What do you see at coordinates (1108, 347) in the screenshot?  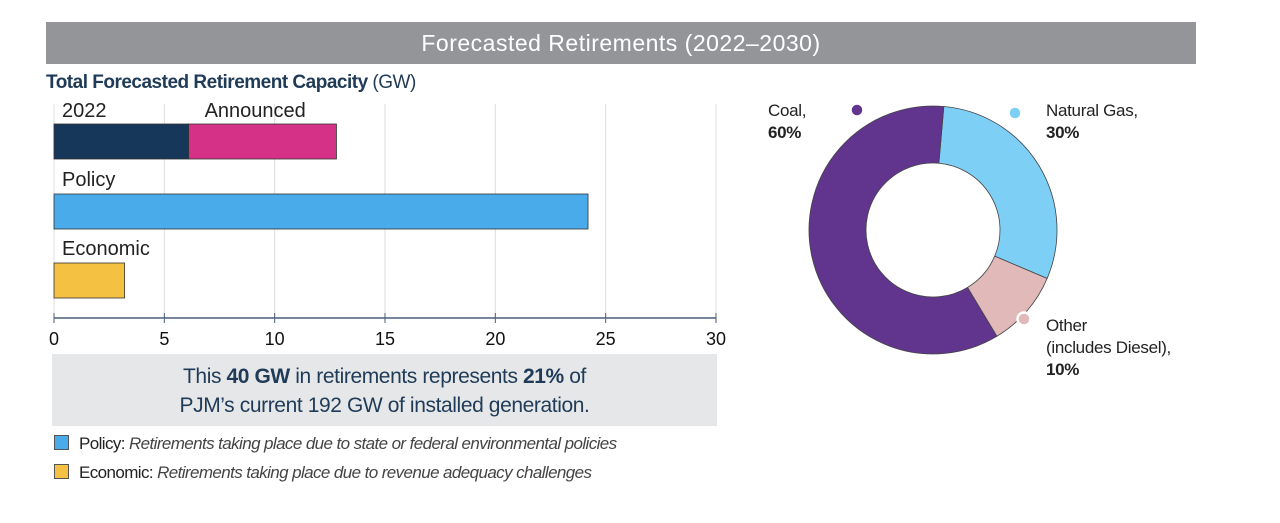 I see `label-other: Other (includes Diesel), 10%` at bounding box center [1108, 347].